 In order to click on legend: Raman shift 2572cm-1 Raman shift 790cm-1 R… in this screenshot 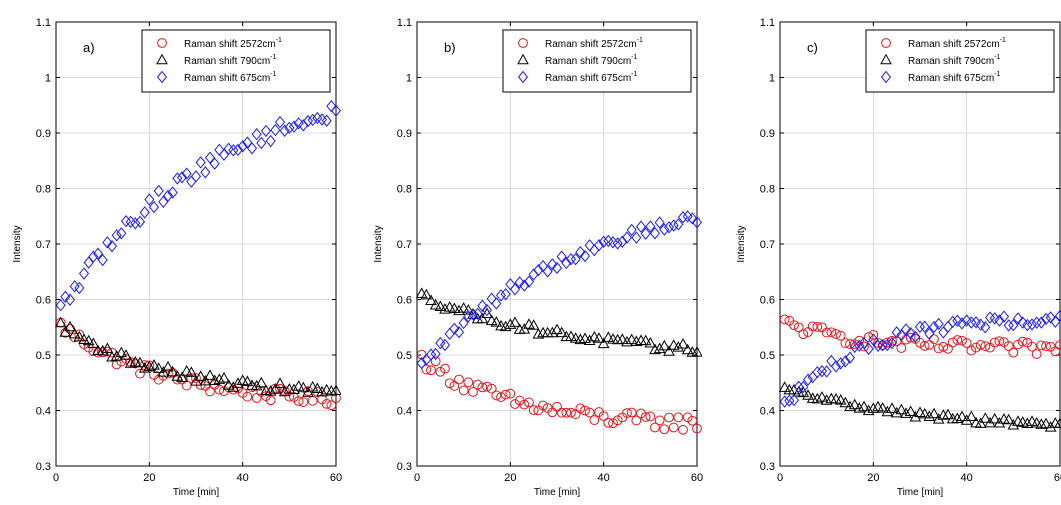, I will do `click(597, 61)`.